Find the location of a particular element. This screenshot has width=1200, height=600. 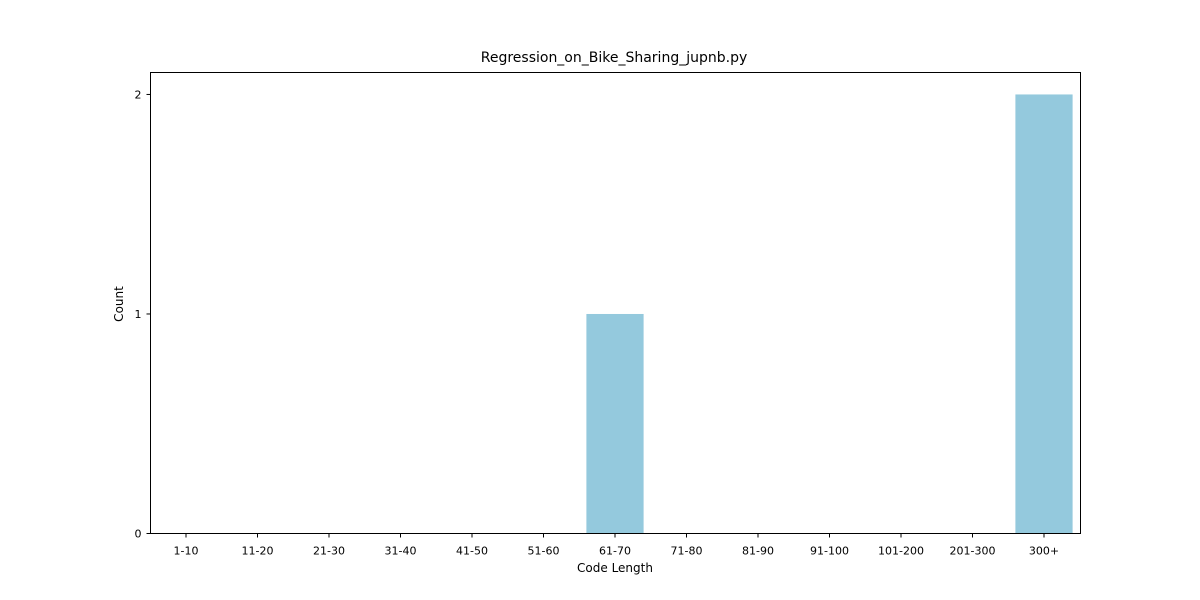

y-tick-label: 0 is located at coordinates (138, 534).